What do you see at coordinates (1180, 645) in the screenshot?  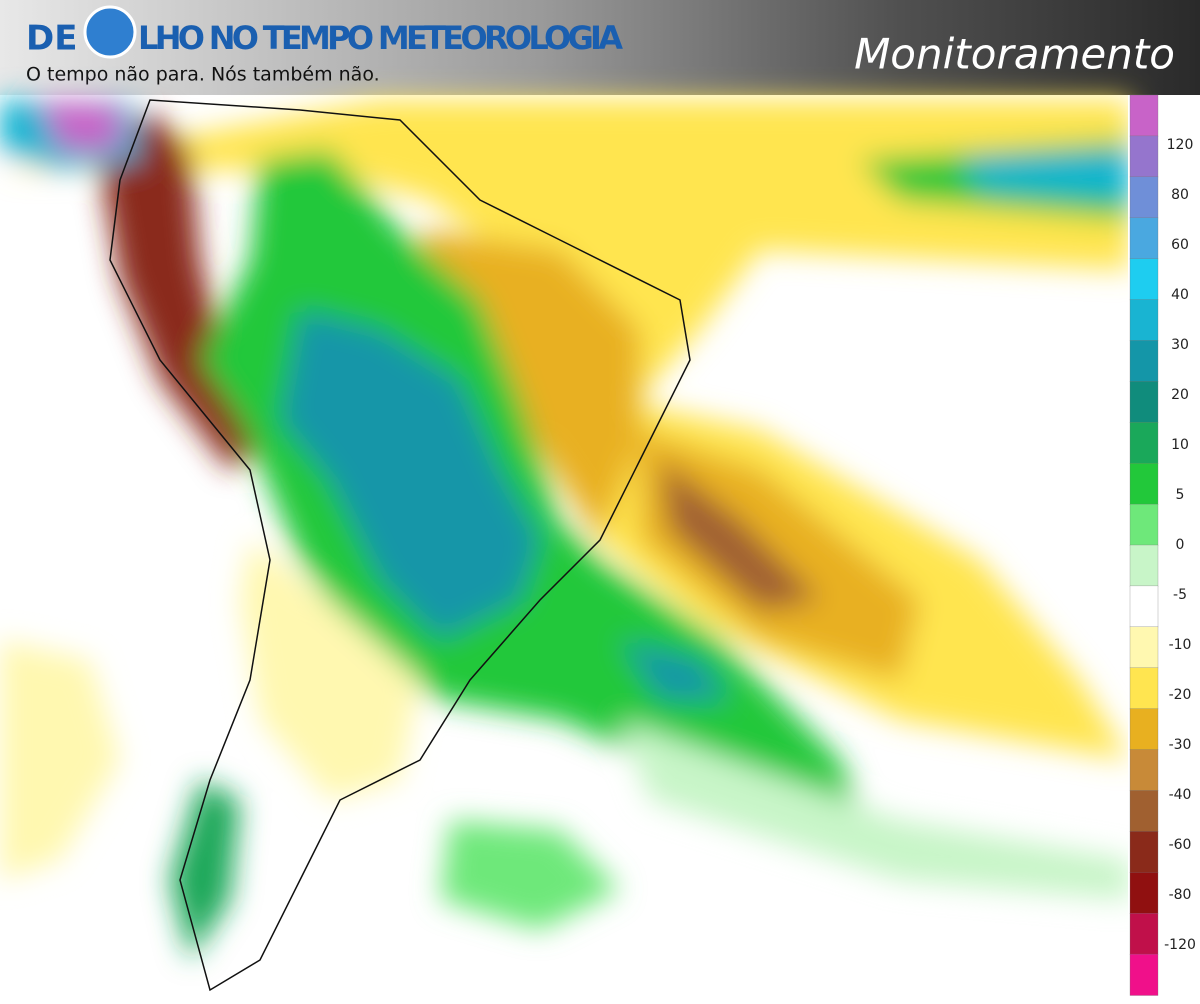 I see `legend-label: -10` at bounding box center [1180, 645].